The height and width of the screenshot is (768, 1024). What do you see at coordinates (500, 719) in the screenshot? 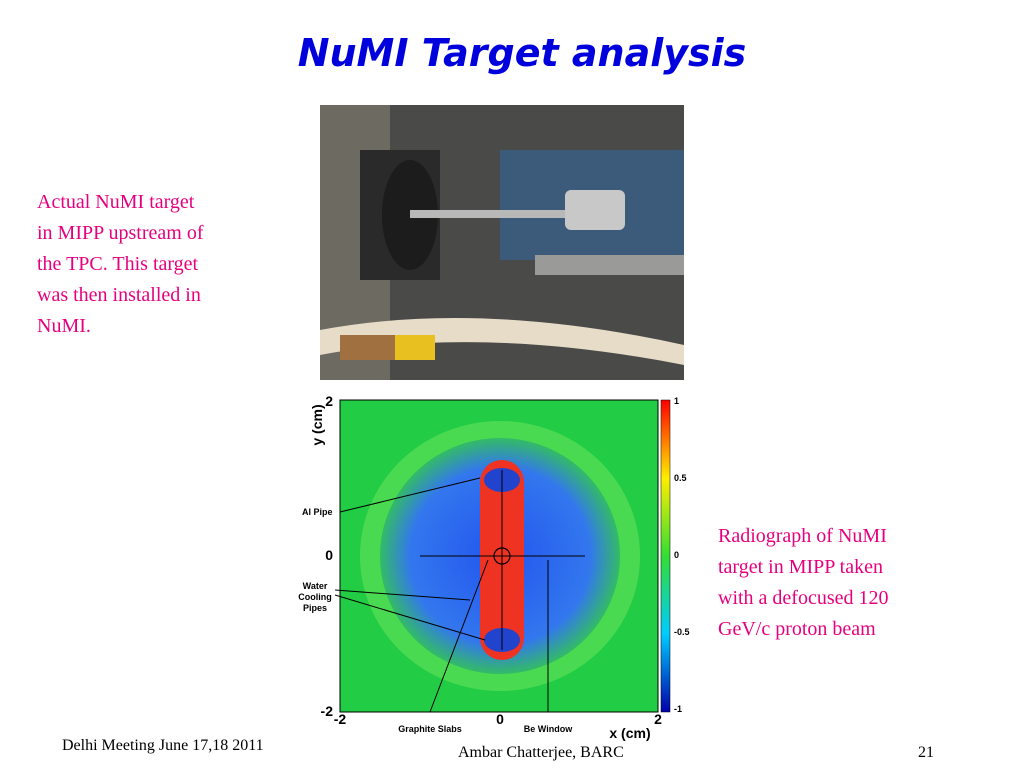
I see `x-tick-label: 0` at bounding box center [500, 719].